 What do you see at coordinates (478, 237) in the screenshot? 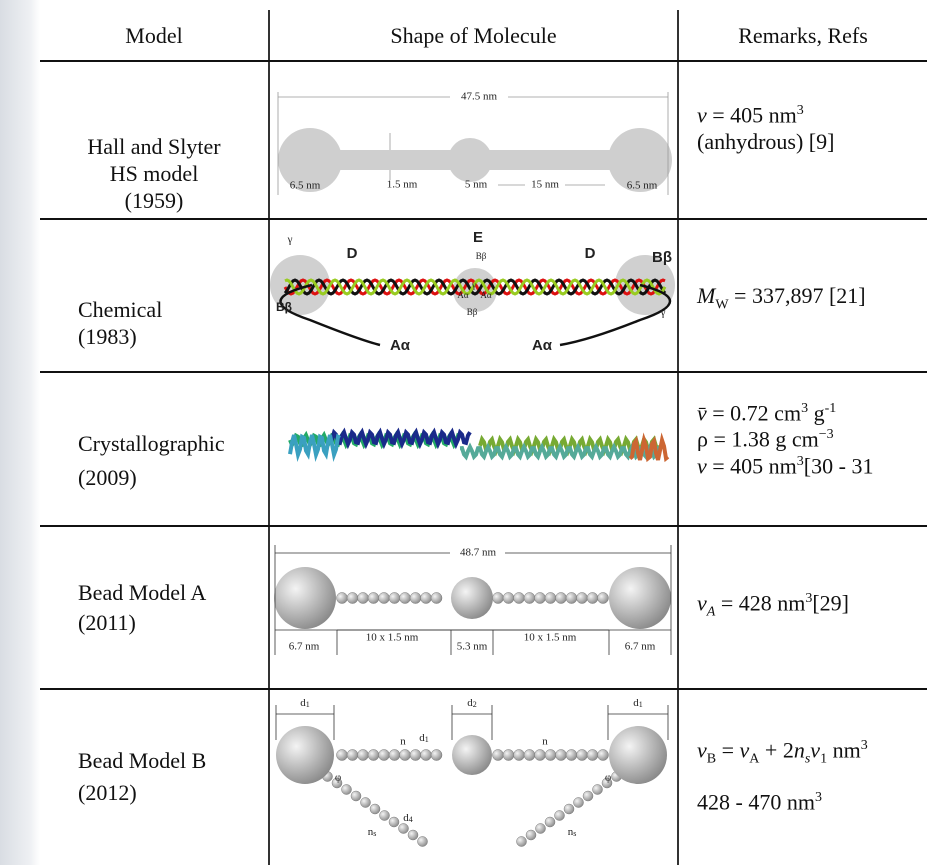
I see `chain-label: E` at bounding box center [478, 237].